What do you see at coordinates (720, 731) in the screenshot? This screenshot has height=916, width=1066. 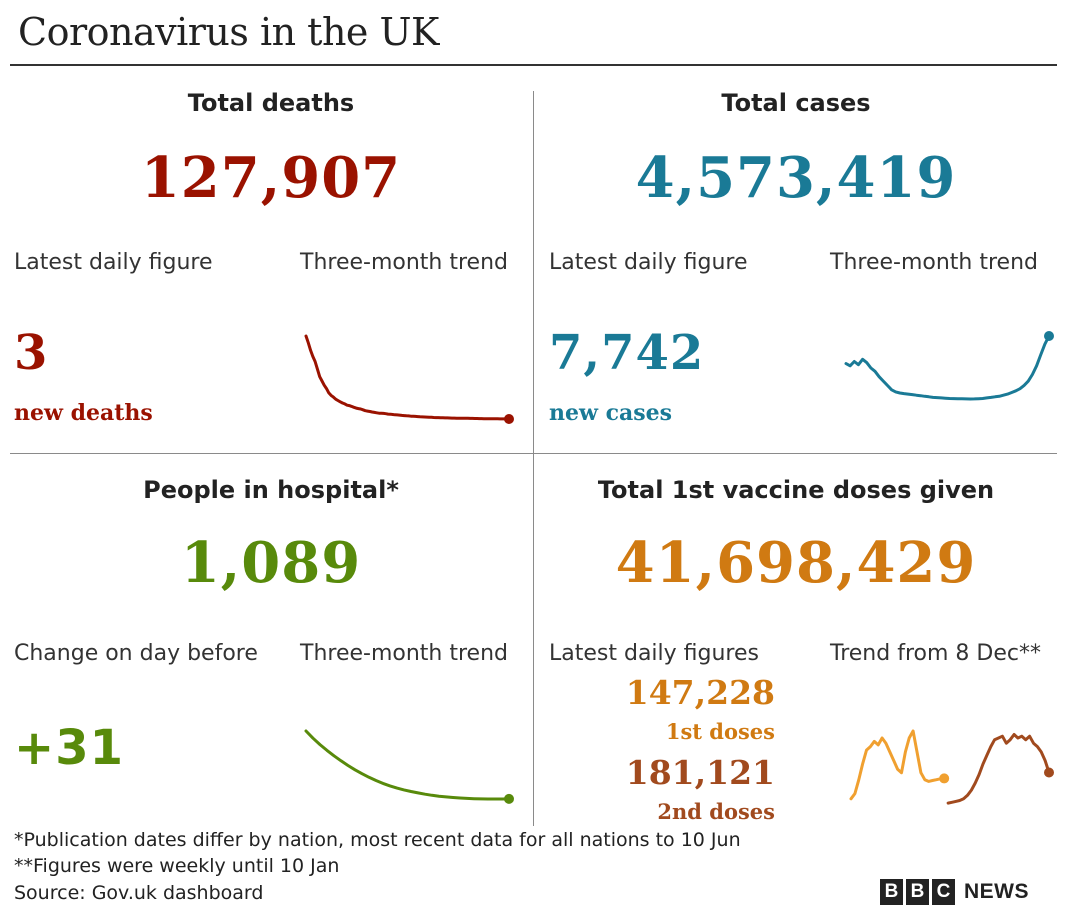 I see `vaccine-first-label: 1st doses` at bounding box center [720, 731].